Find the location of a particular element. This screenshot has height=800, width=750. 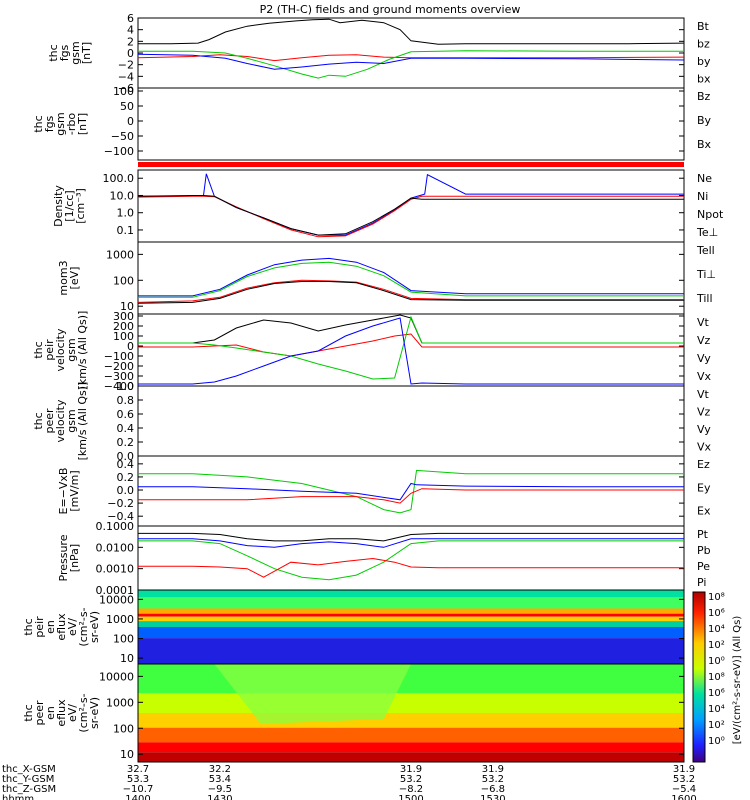

y-tick-label: −200 is located at coordinates (119, 366).